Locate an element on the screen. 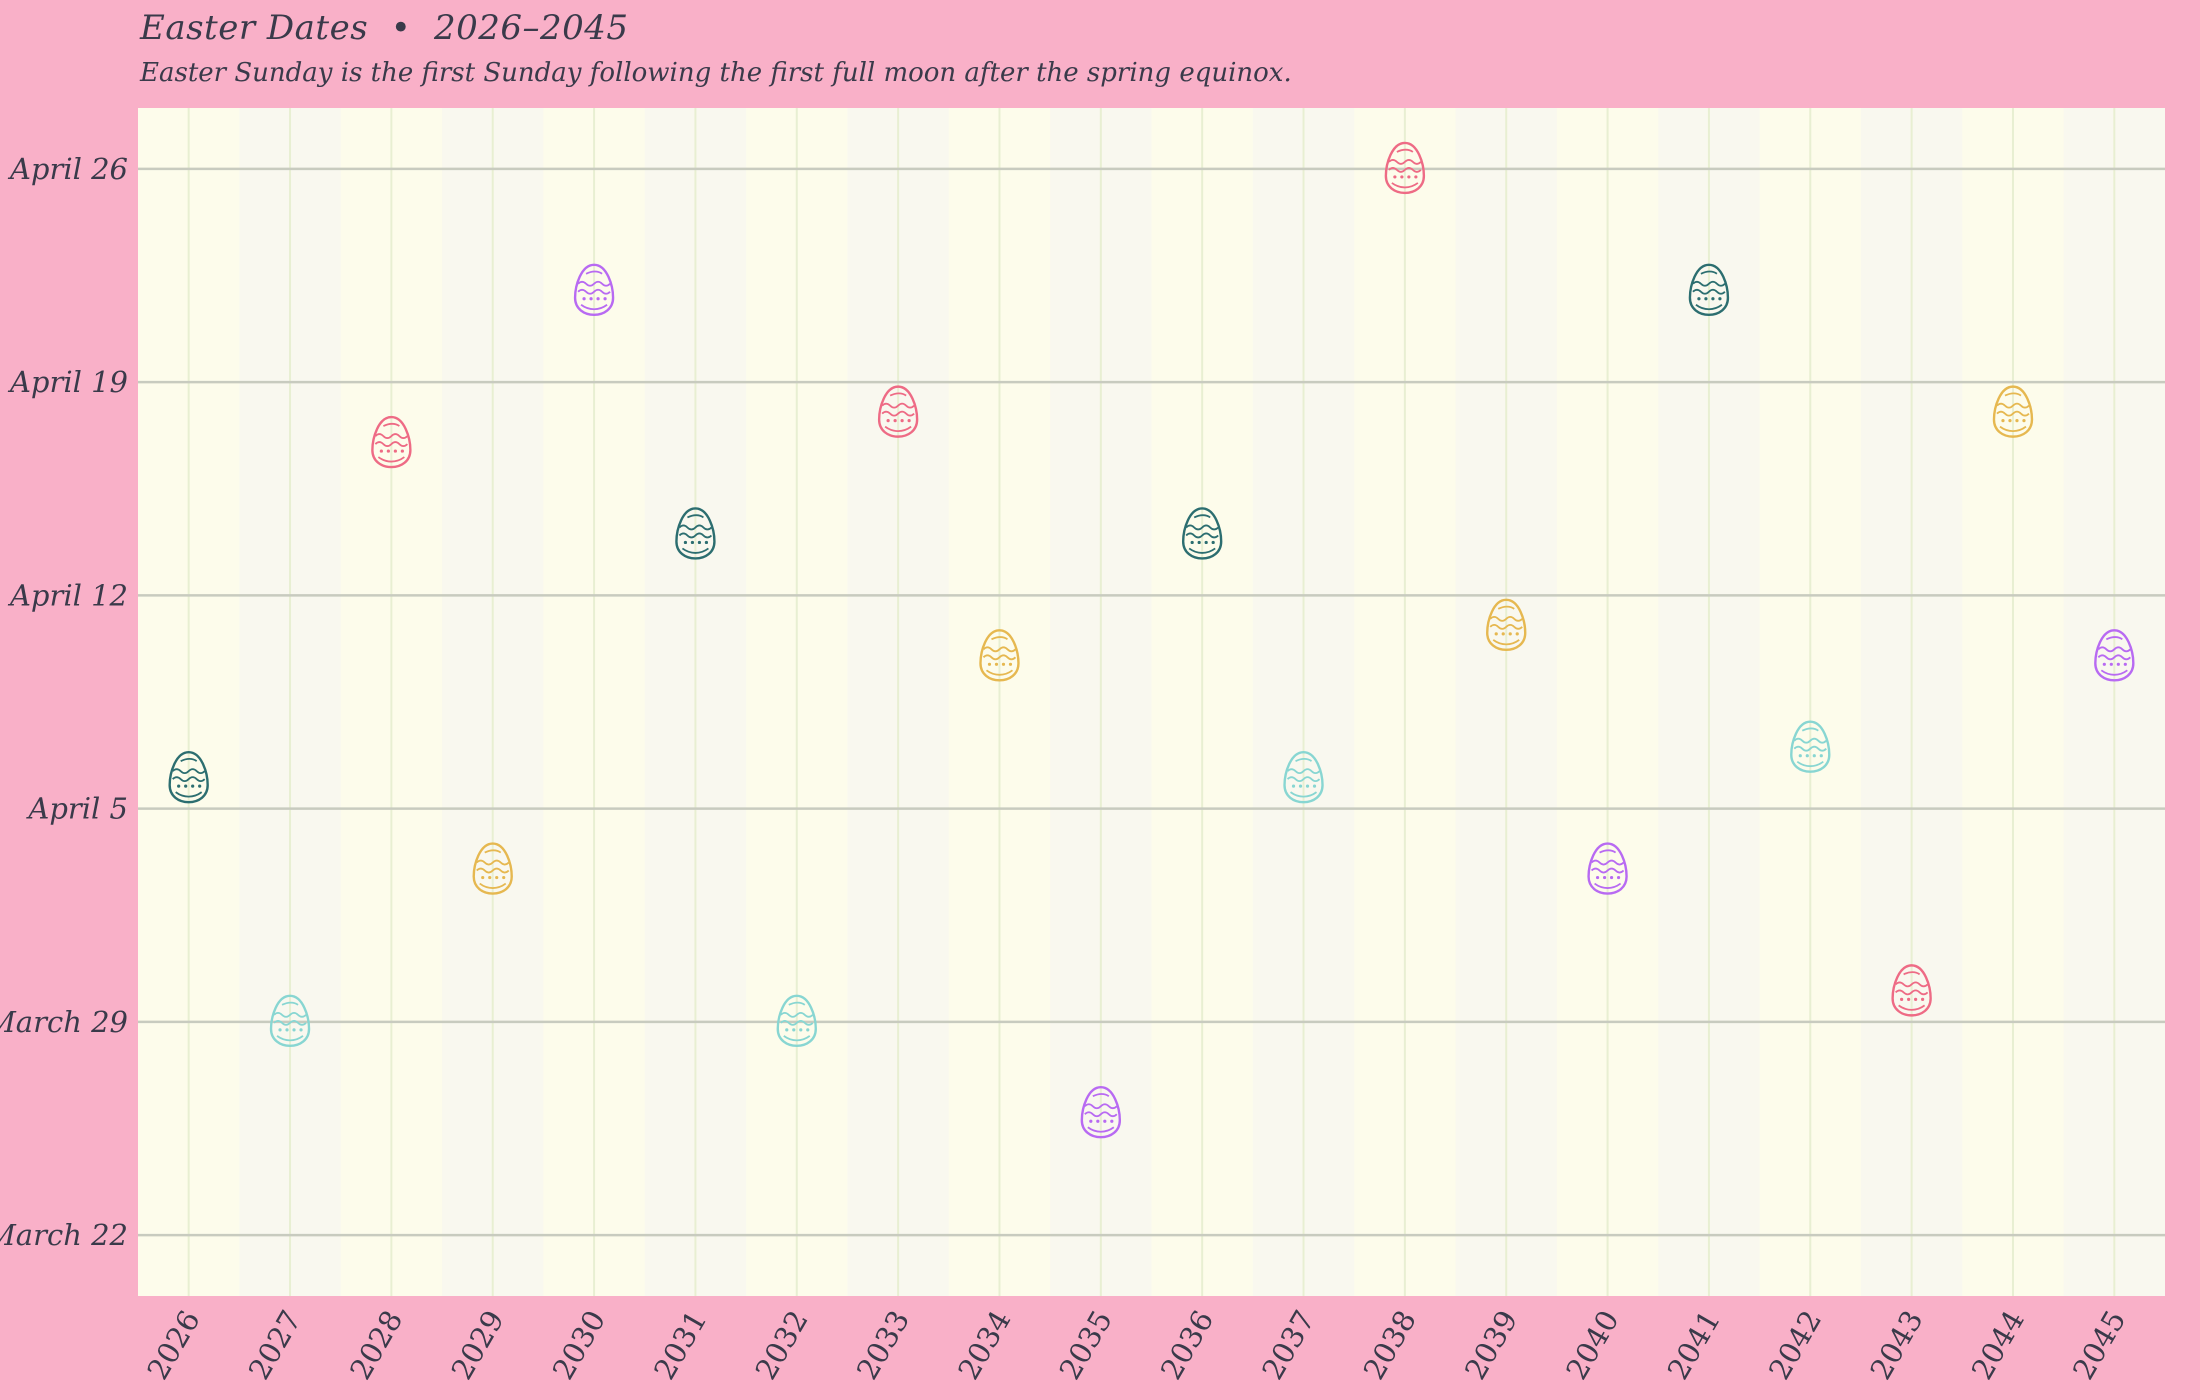 This screenshot has width=2200, height=1400. y-tick-label: April 12 is located at coordinates (67, 595).